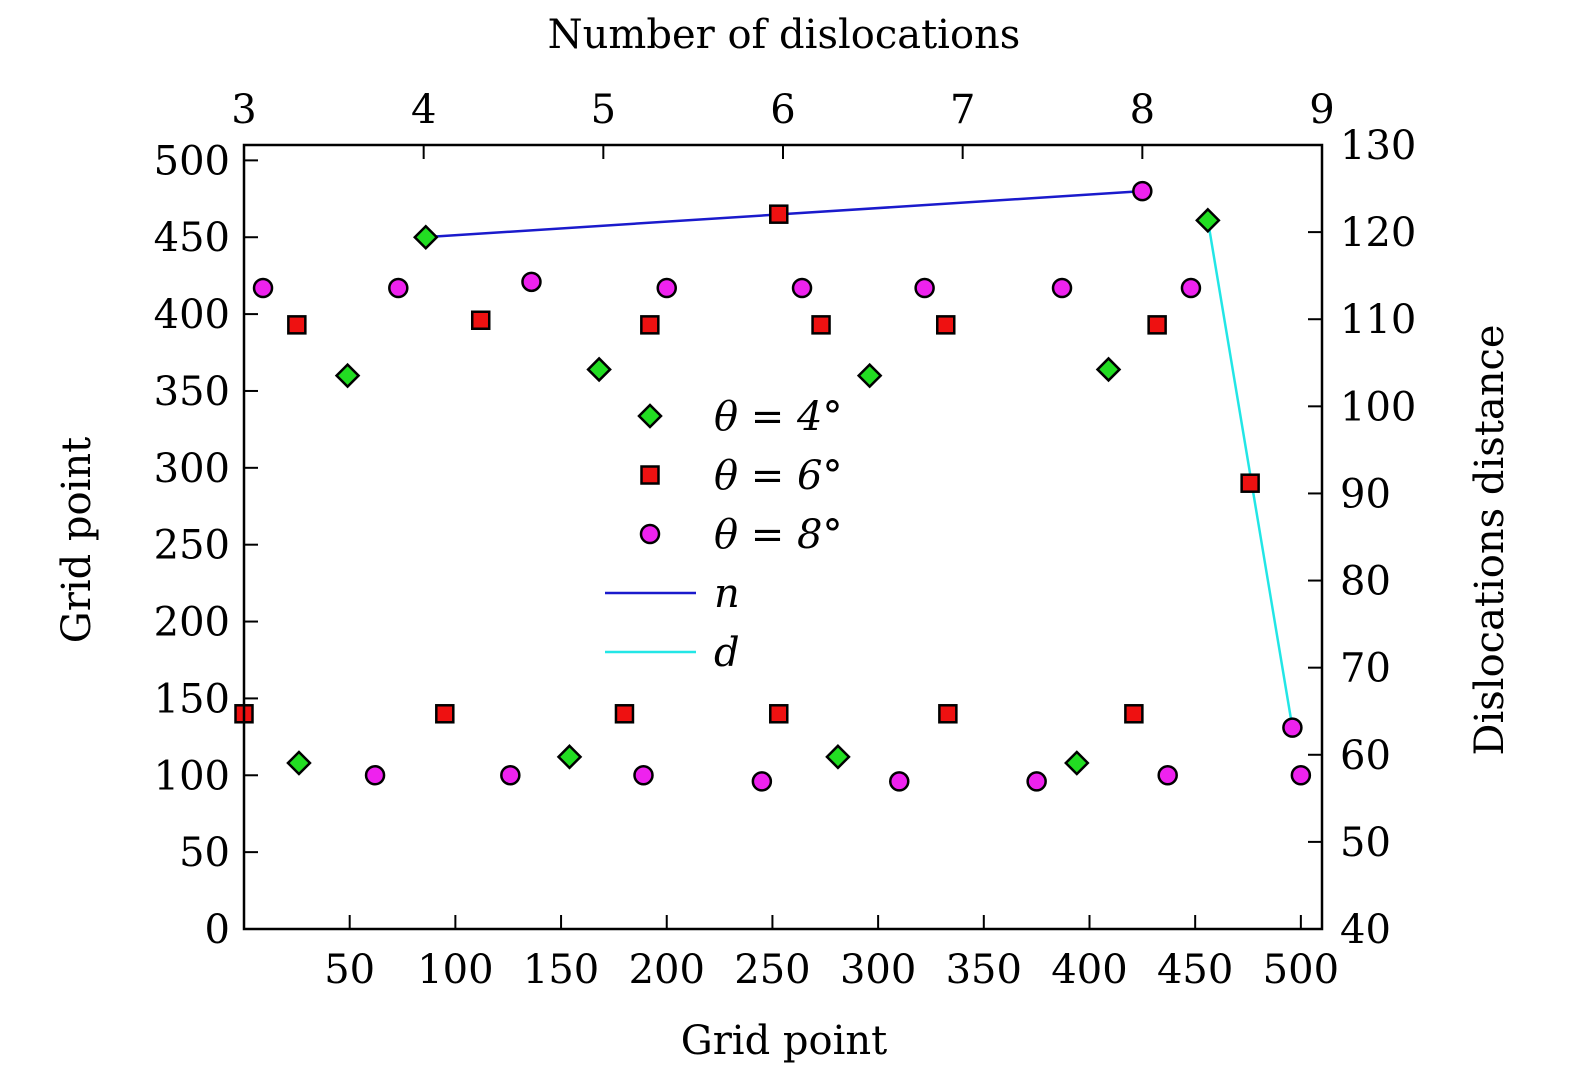 The height and width of the screenshot is (1083, 1575). I want to click on bottom-tick-label: 200, so click(667, 970).